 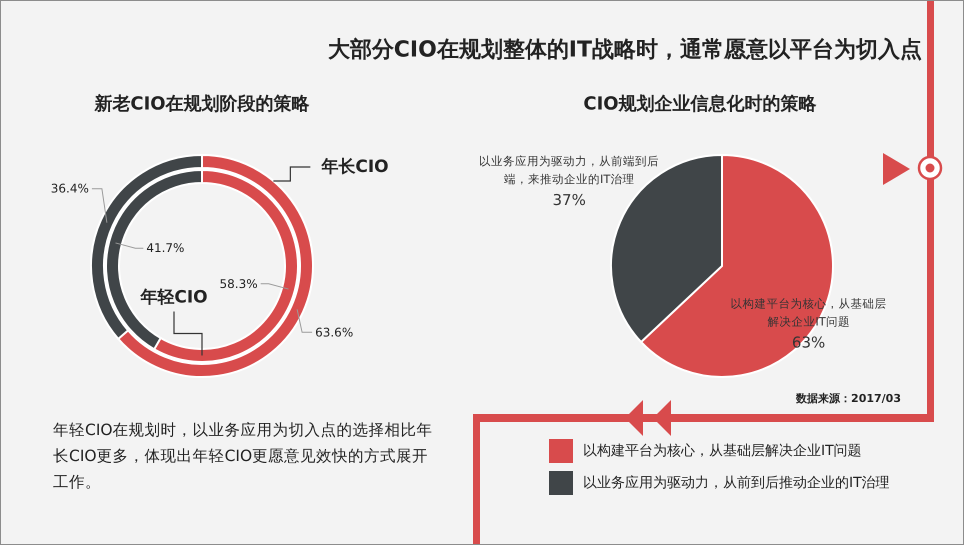 What do you see at coordinates (202, 104) in the screenshot?
I see `chart-title: 新老CIO在规划阶段的策略` at bounding box center [202, 104].